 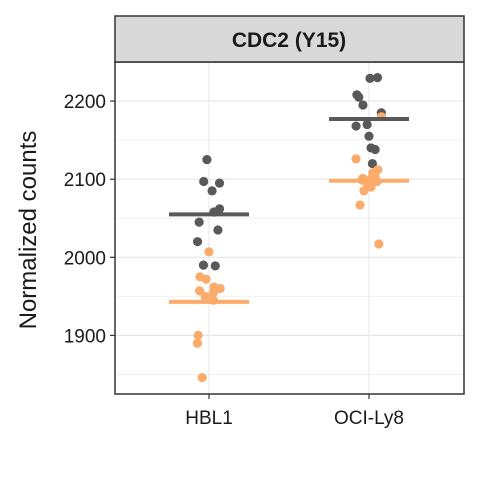 I want to click on y-tick-label: 2100, so click(x=85, y=180).